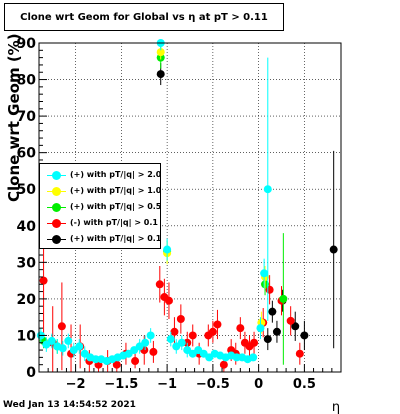  I want to click on legend-entry: (+) with pT/|q| > 0.1, so click(101, 240).